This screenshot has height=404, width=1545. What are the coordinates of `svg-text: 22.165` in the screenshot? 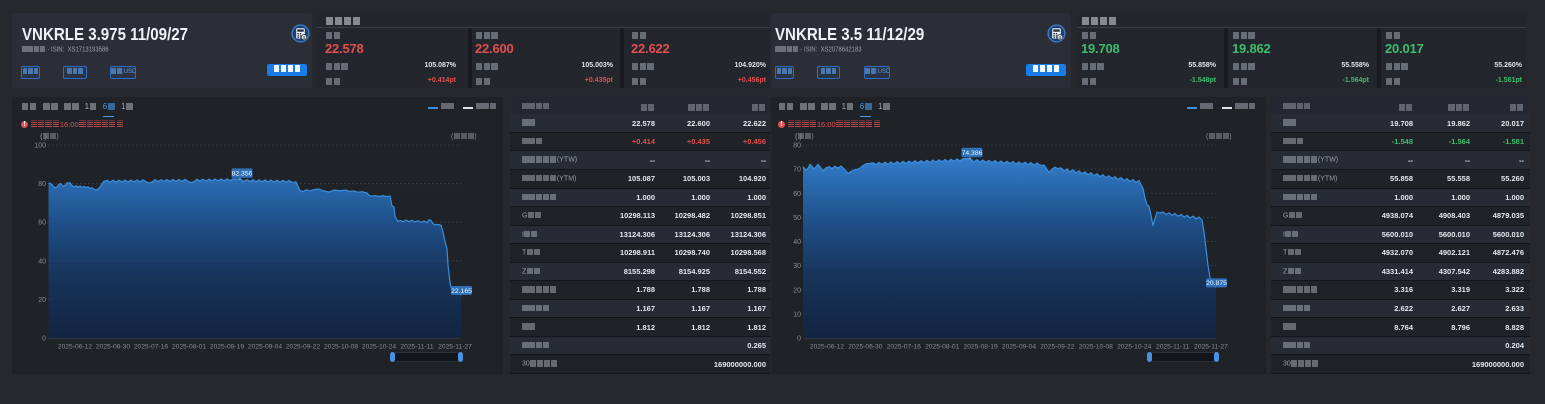 It's located at (461, 291).